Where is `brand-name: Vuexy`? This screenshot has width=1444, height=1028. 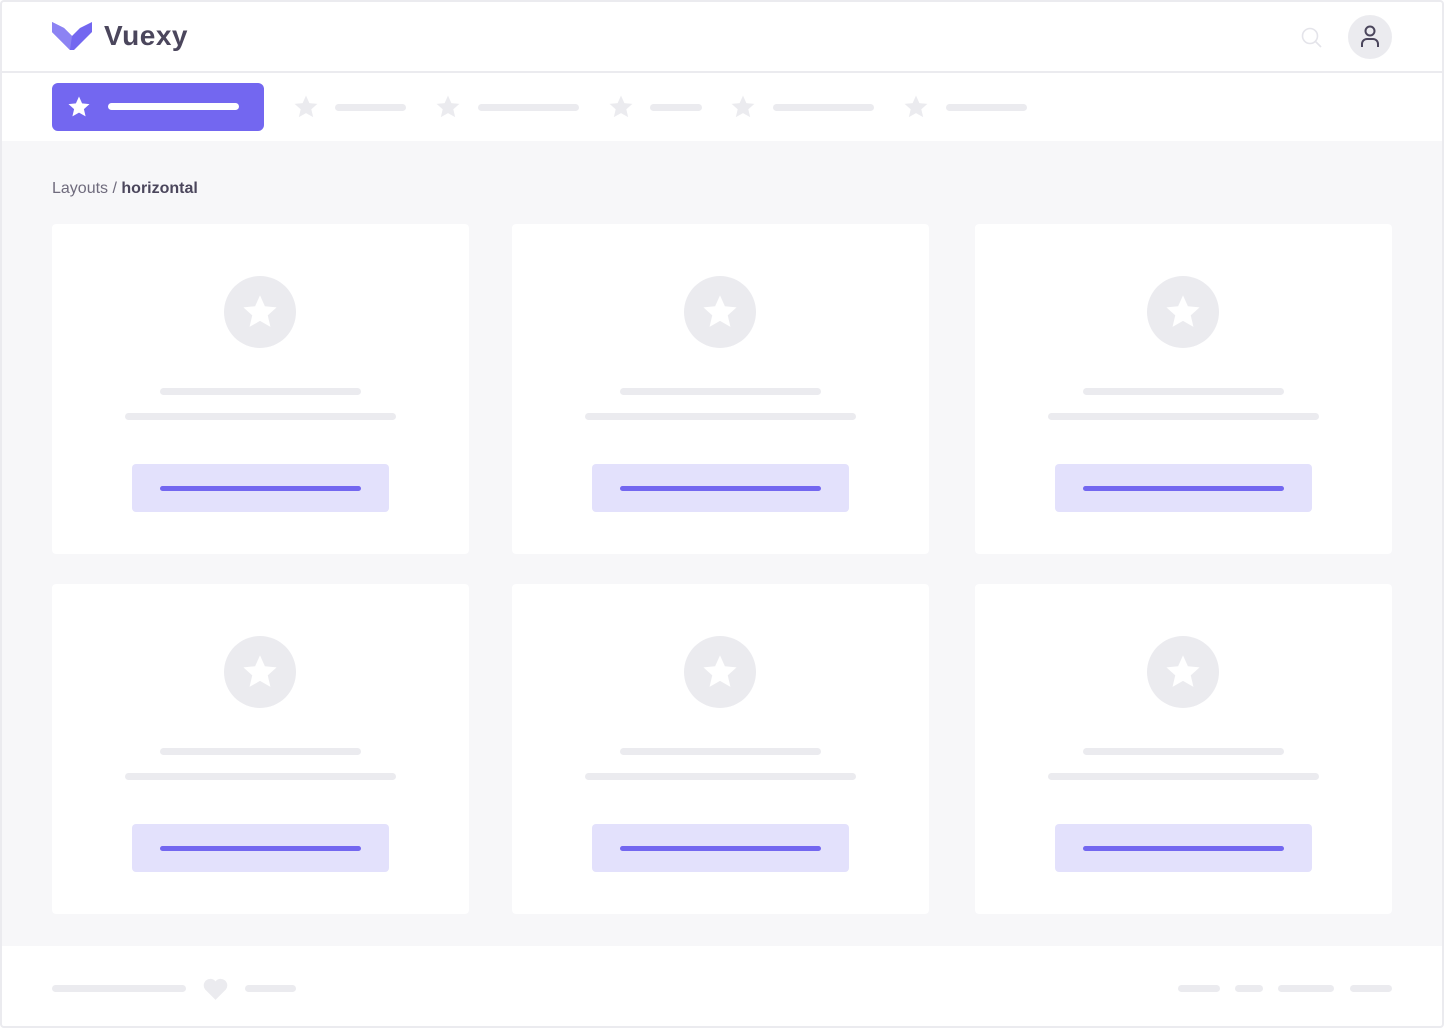
brand-name: Vuexy is located at coordinates (146, 35).